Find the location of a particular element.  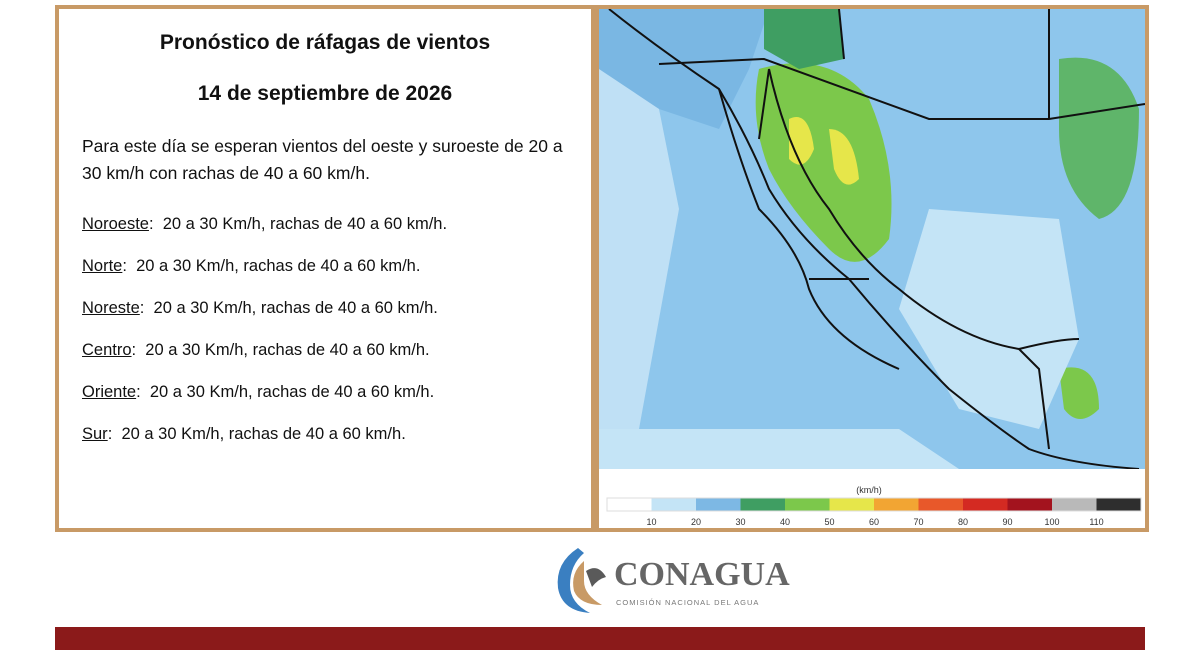

footer-bar is located at coordinates (600, 638).